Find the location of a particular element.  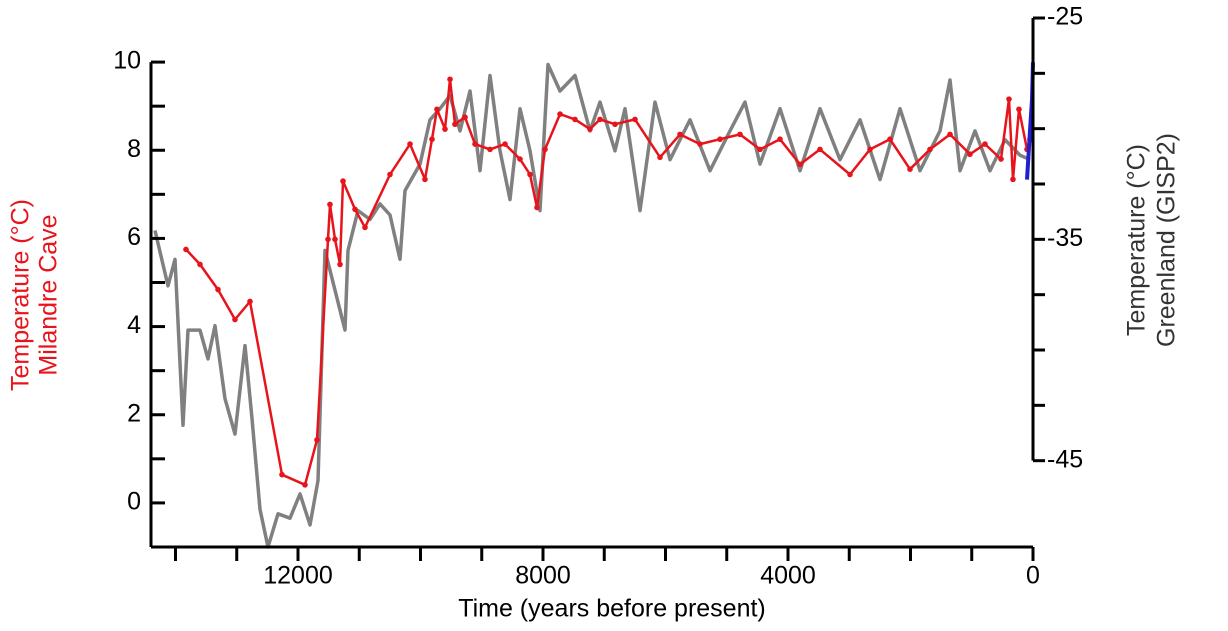

y-axis-label: Milandre Cave is located at coordinates (49, 294).